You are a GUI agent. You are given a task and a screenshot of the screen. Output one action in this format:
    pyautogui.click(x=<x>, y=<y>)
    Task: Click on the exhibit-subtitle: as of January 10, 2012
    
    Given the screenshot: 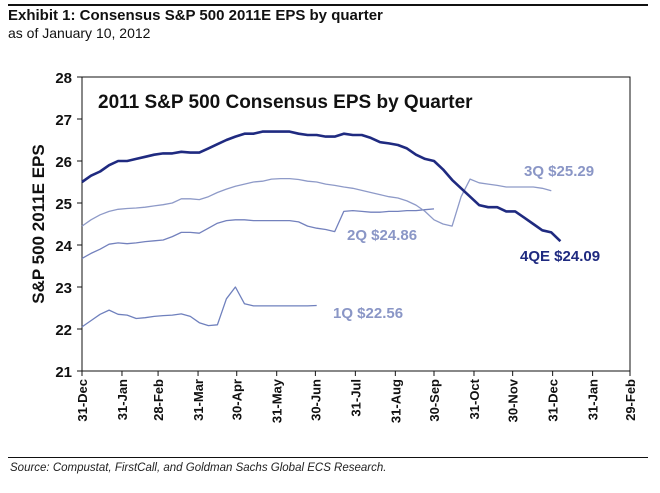 What is the action you would take?
    pyautogui.click(x=79, y=33)
    